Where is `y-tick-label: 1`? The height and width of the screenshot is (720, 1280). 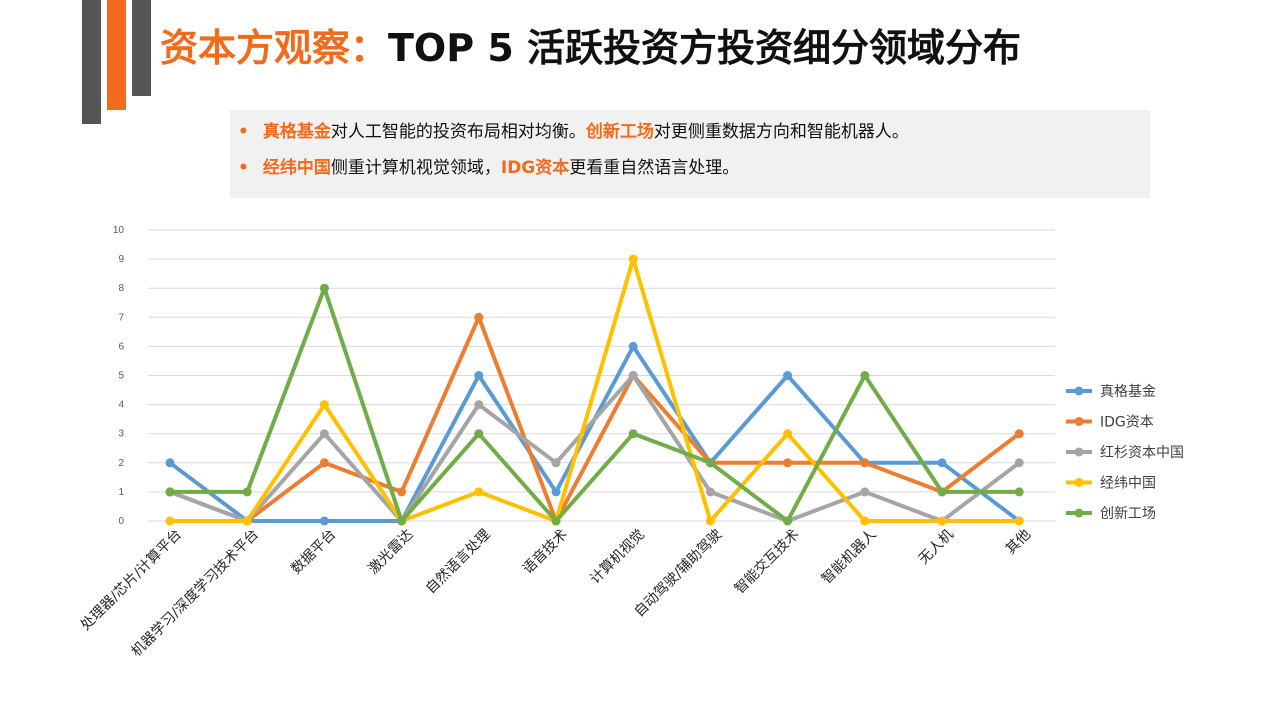 y-tick-label: 1 is located at coordinates (121, 492).